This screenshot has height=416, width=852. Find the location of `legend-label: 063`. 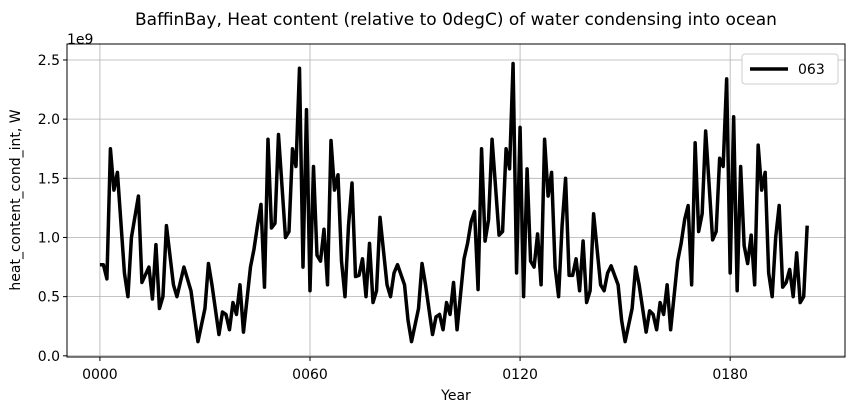

legend-label: 063 is located at coordinates (811, 70).